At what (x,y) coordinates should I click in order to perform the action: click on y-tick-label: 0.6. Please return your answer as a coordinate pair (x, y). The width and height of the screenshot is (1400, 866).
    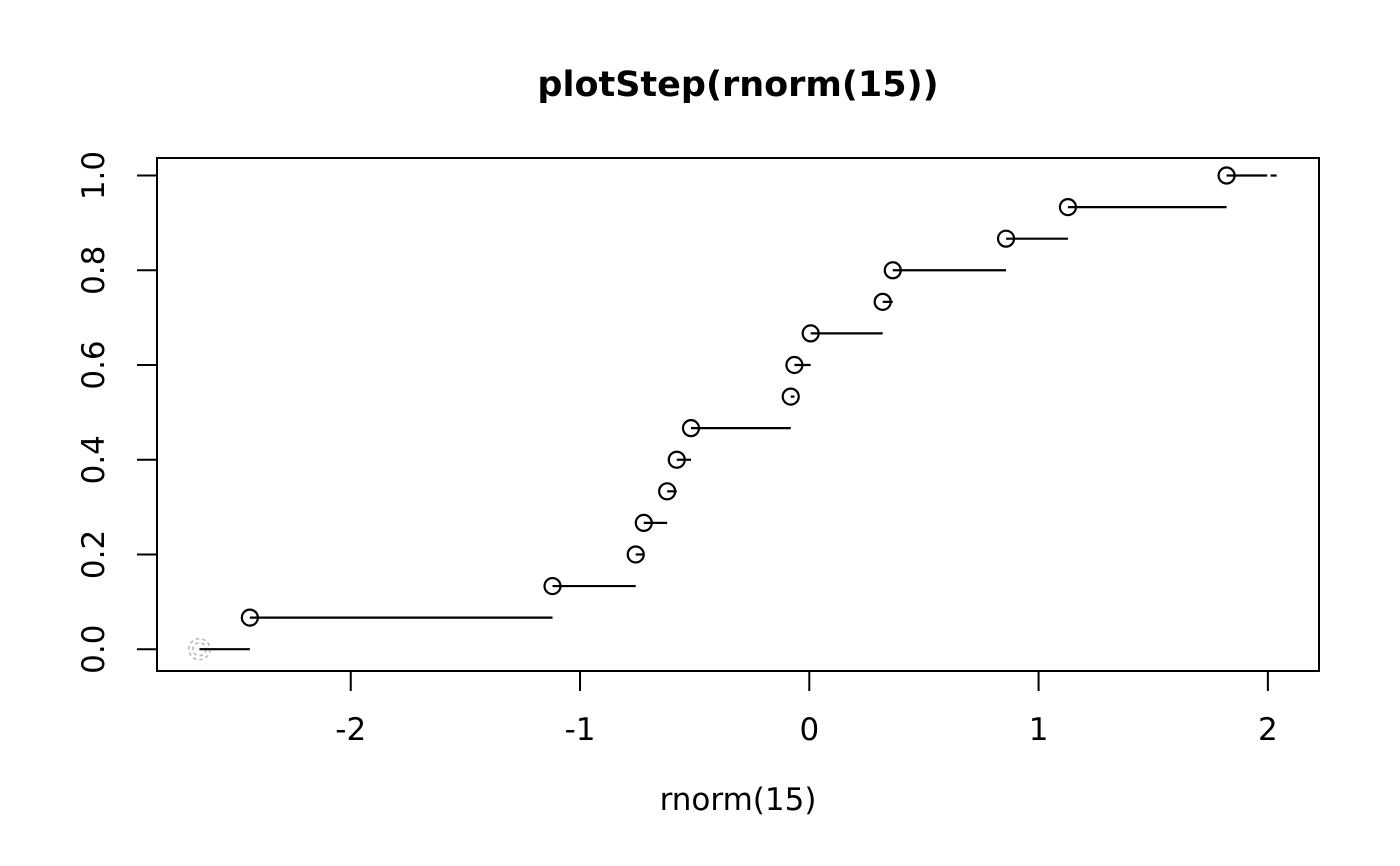
    Looking at the image, I should click on (94, 364).